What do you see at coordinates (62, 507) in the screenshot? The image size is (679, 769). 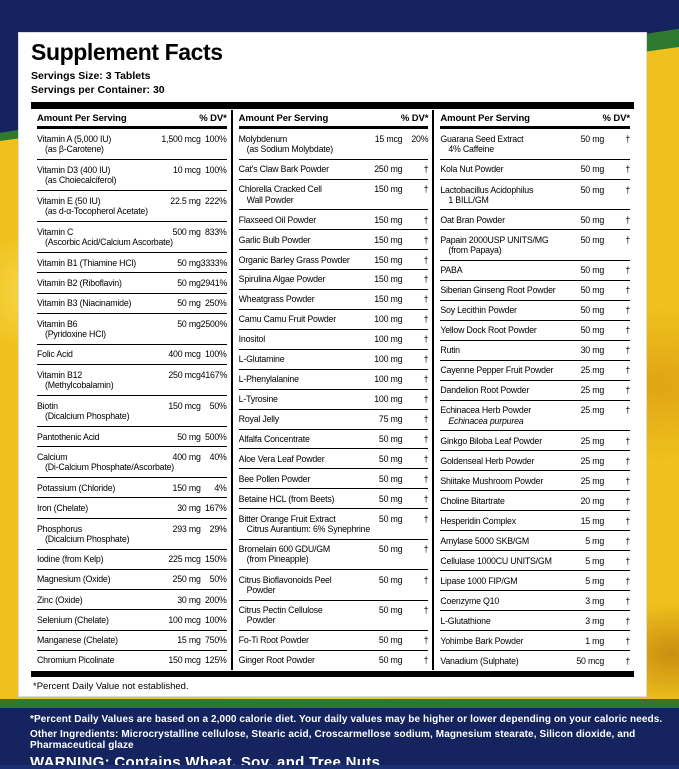 I see `ingredient-name: Iron (Chelate)` at bounding box center [62, 507].